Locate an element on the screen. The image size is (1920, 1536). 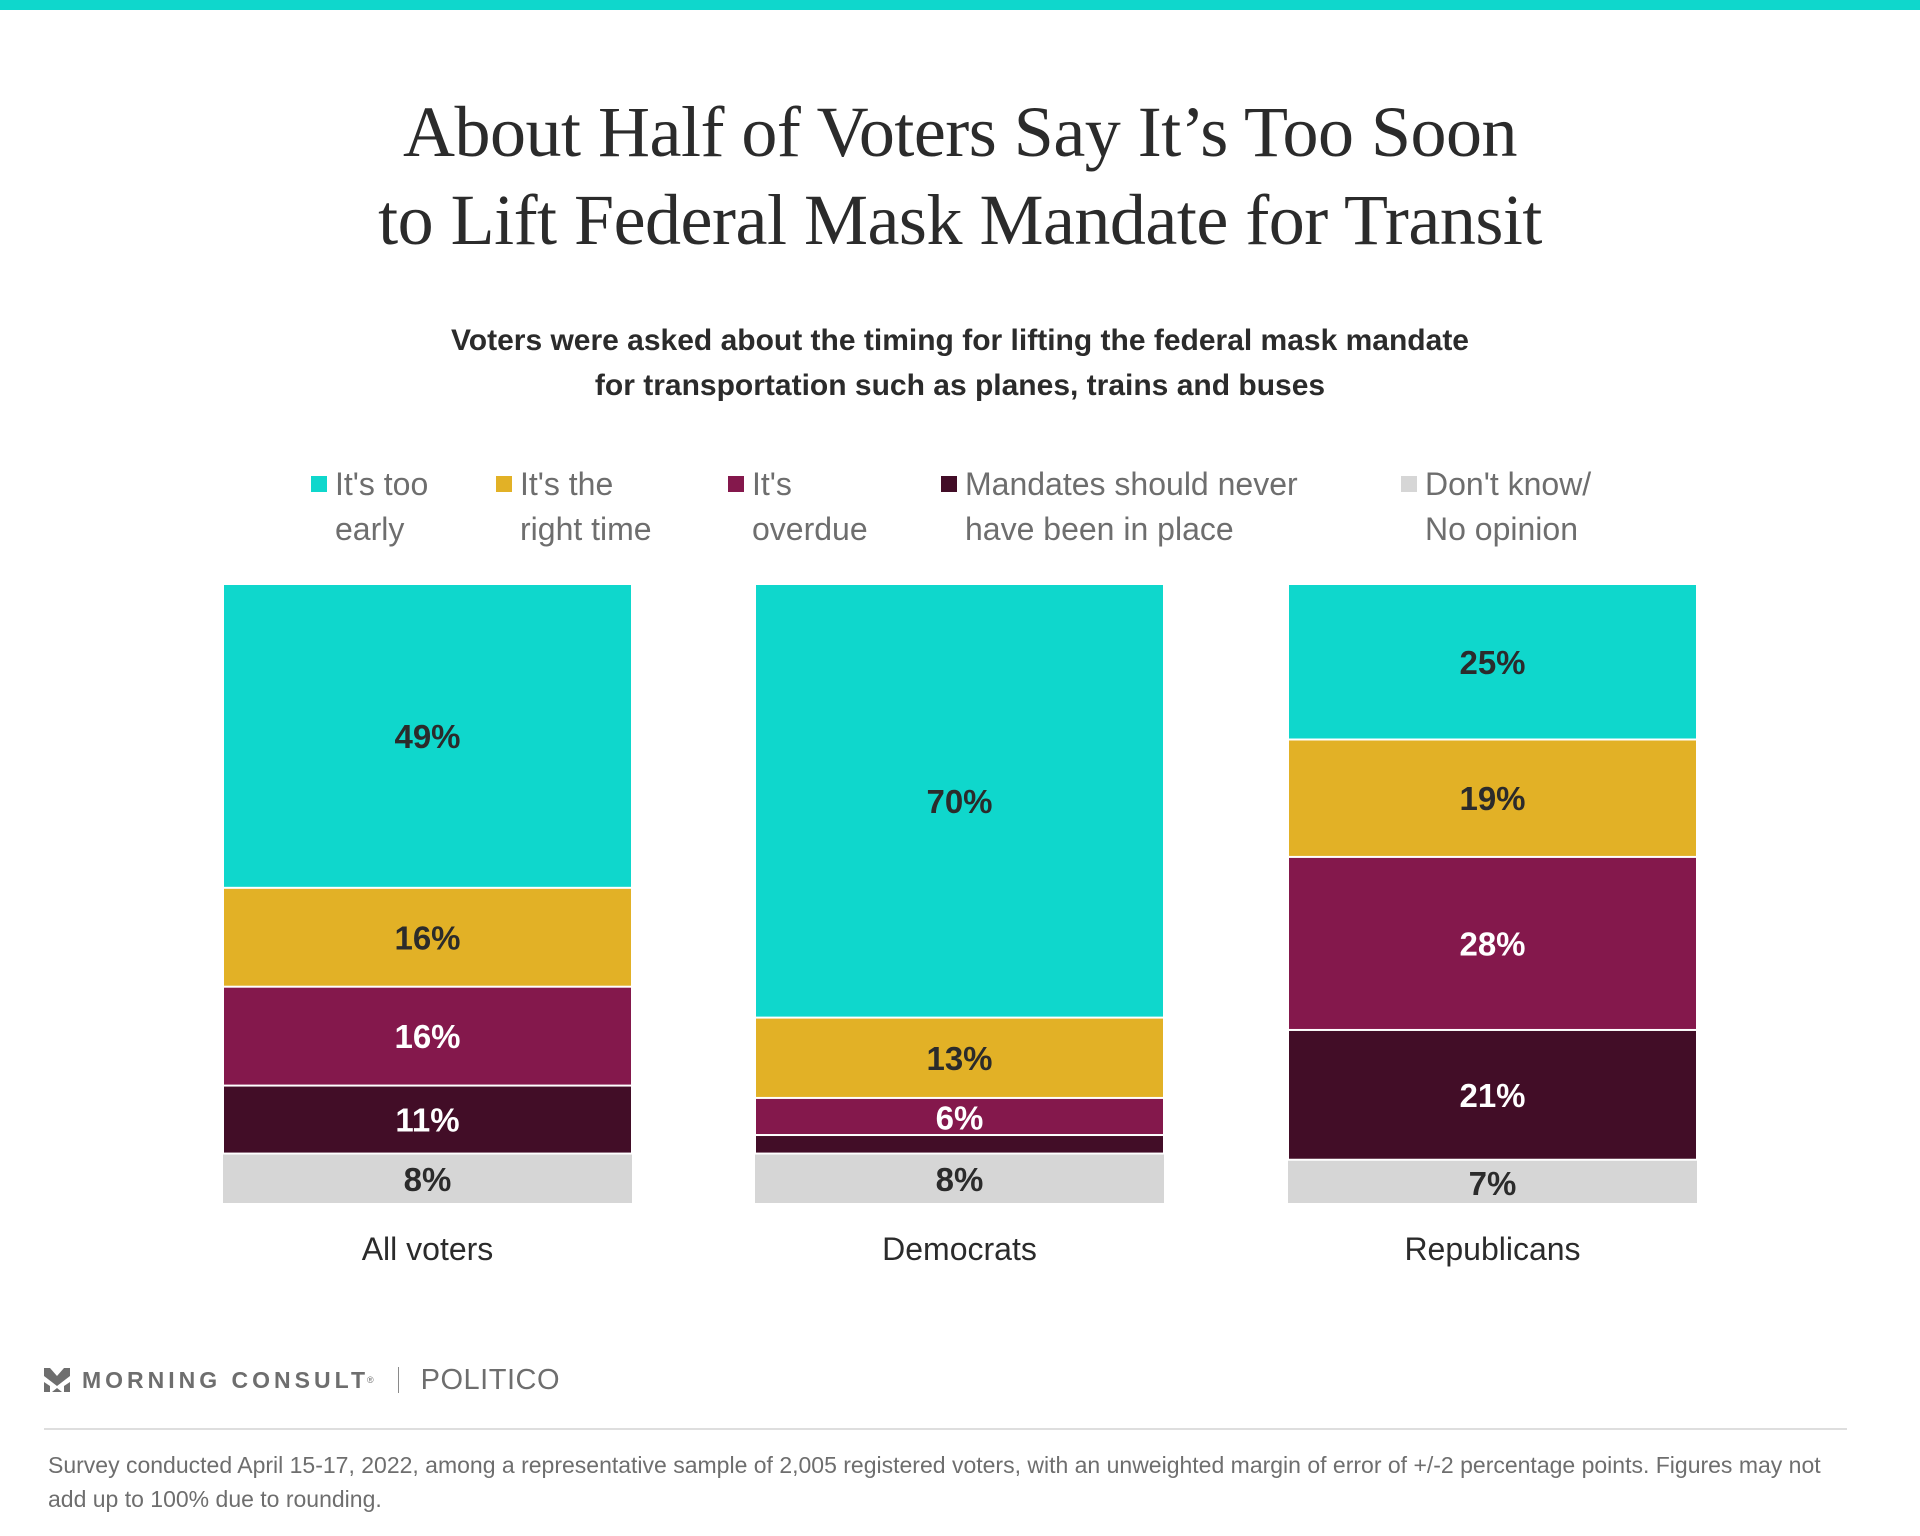
segment-democrats-it-s-the-right-time is located at coordinates (959, 1057).